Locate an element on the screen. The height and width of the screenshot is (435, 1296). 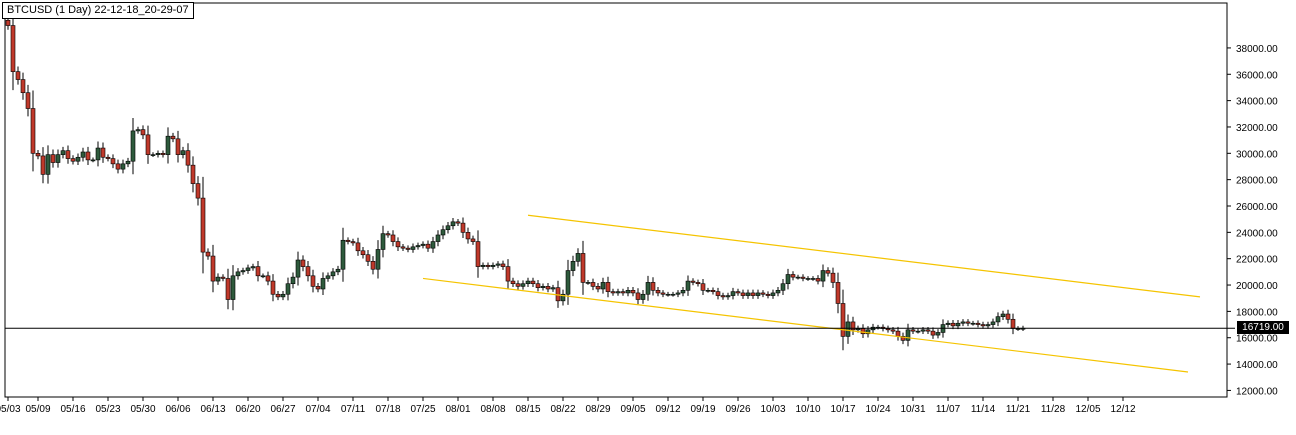
x-tick-label: 11/07 is located at coordinates (948, 409).